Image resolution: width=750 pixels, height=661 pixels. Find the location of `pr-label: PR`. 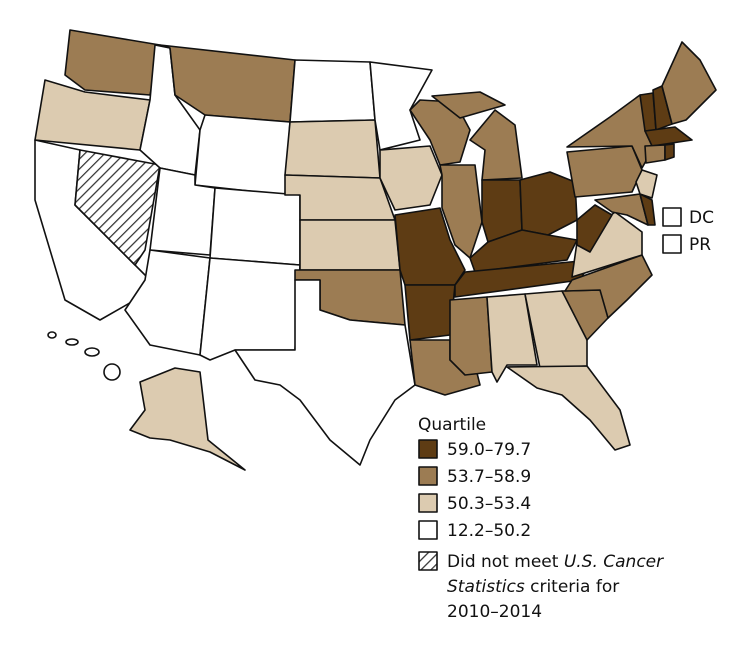

pr-label: PR is located at coordinates (700, 245).